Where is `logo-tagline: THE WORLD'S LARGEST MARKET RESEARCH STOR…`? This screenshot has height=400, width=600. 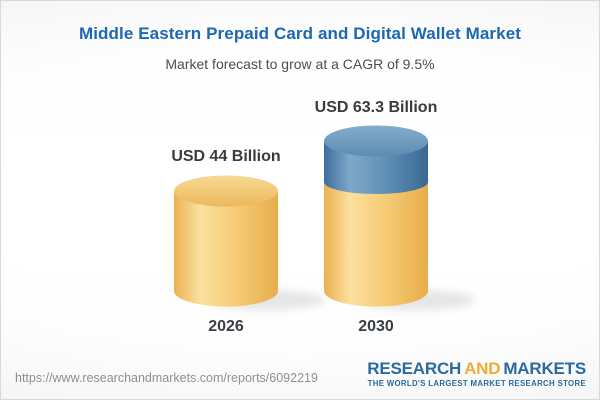 logo-tagline: THE WORLD'S LARGEST MARKET RESEARCH STOR… is located at coordinates (476, 383).